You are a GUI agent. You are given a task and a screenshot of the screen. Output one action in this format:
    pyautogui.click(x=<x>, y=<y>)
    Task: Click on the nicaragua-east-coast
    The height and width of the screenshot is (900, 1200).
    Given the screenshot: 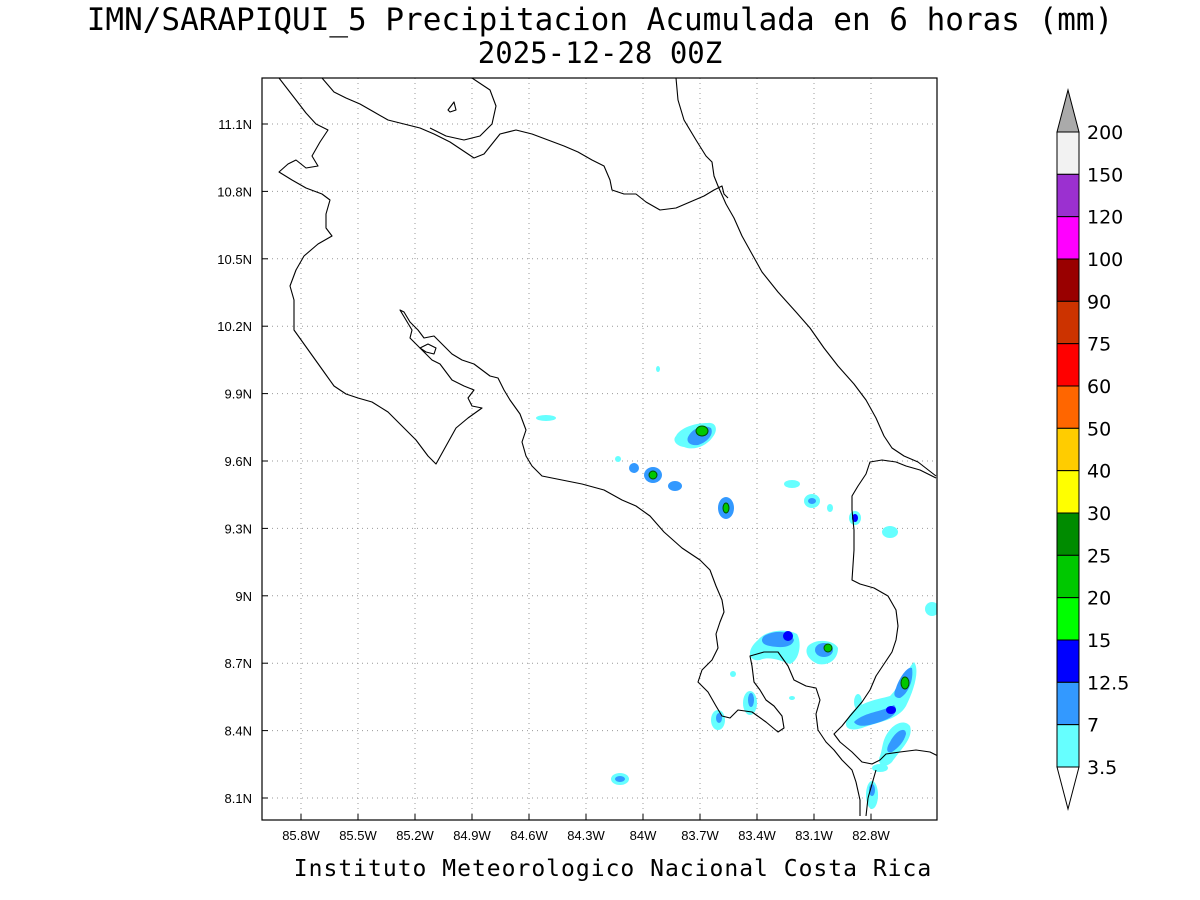 What is the action you would take?
    pyautogui.click(x=463, y=109)
    